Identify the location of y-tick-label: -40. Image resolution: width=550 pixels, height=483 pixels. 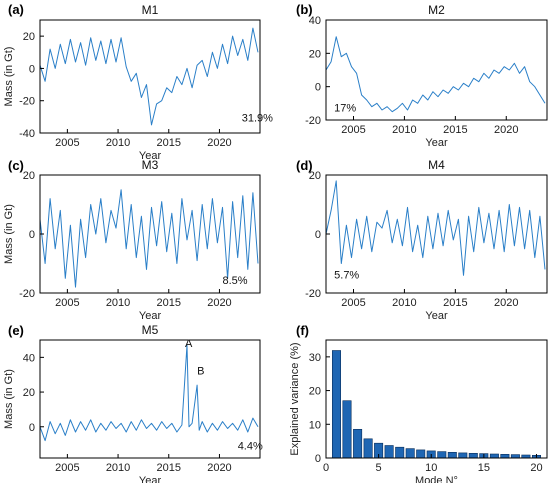
(27, 134).